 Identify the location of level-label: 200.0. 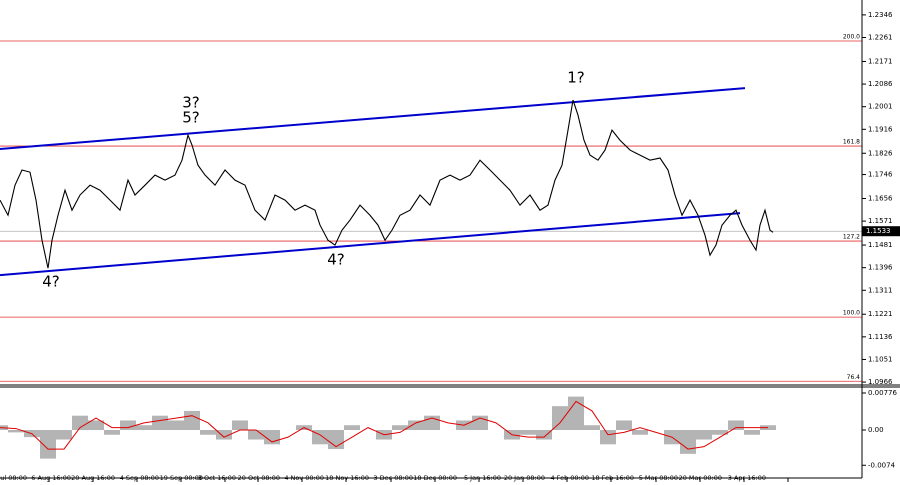
(851, 36).